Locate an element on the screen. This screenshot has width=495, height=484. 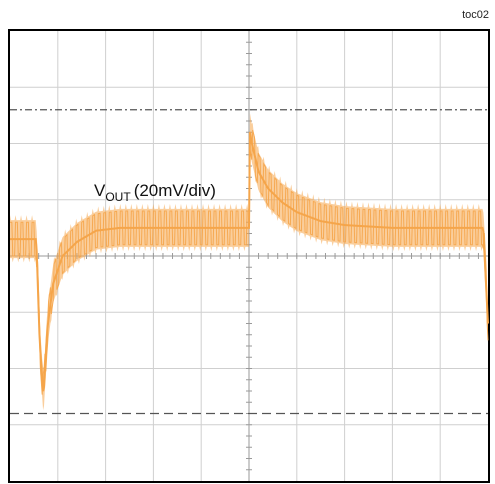
channel-label-scale: (20mV/div) is located at coordinates (175, 190).